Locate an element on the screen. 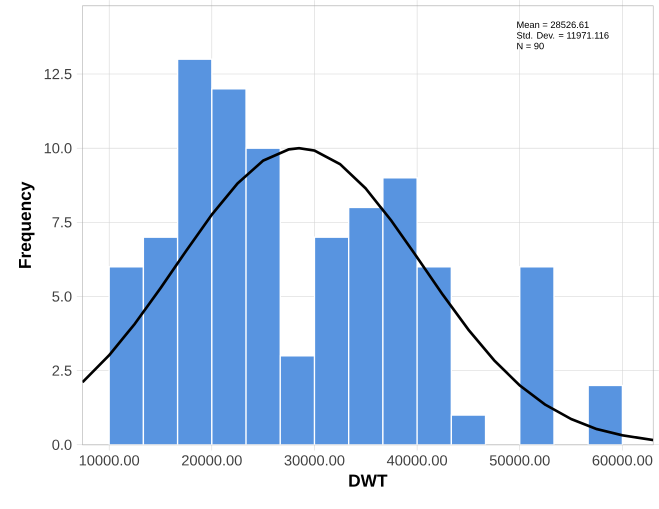 The height and width of the screenshot is (509, 659). y-tick-label: 0.0 is located at coordinates (62, 445).